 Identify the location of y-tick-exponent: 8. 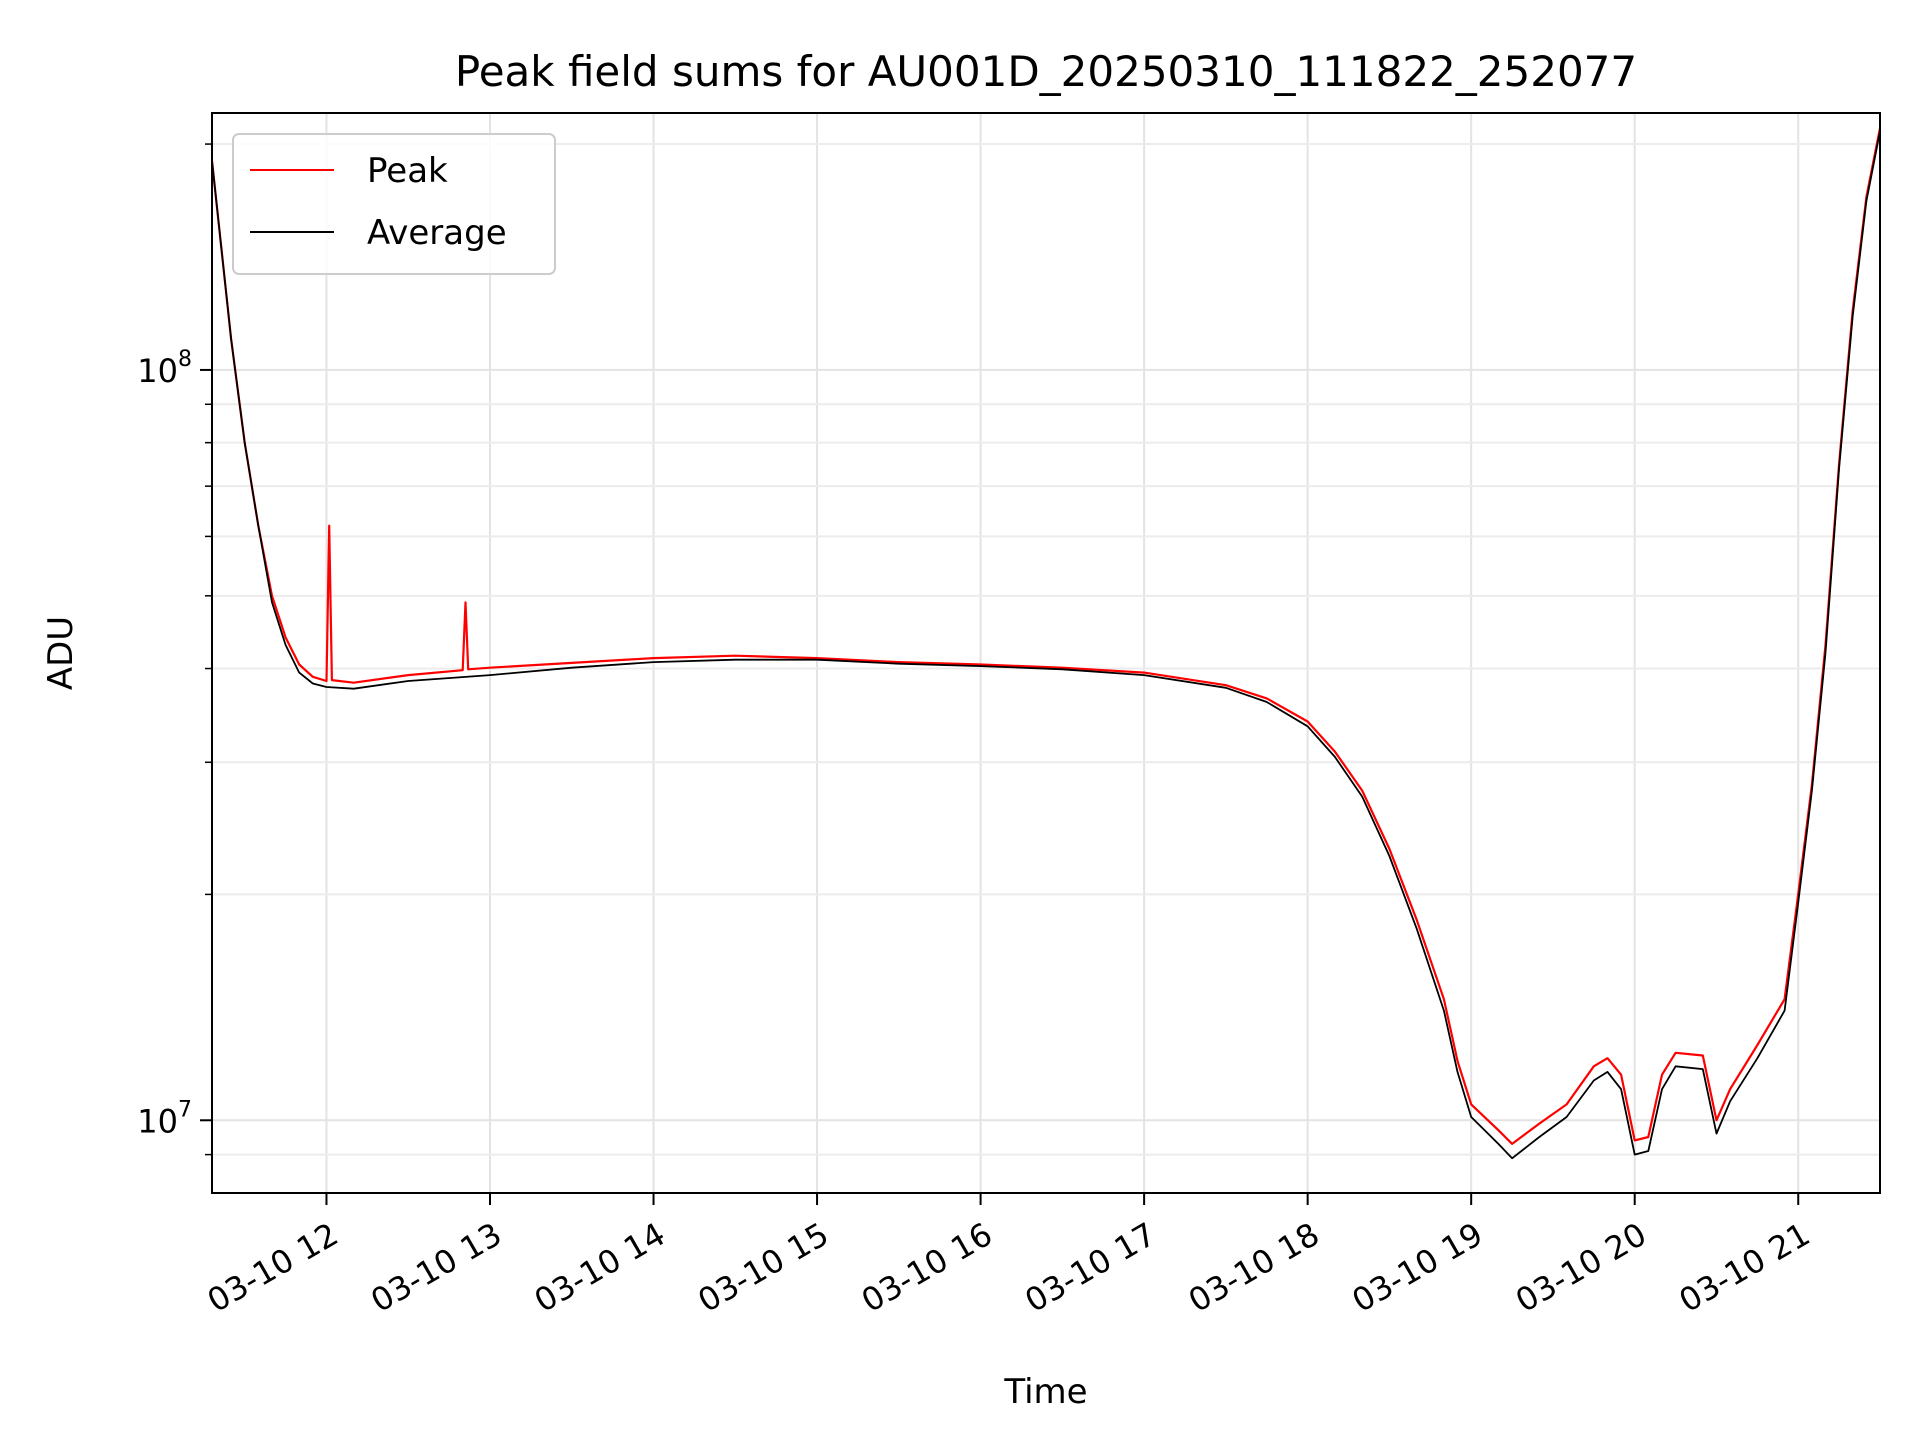
(185, 359).